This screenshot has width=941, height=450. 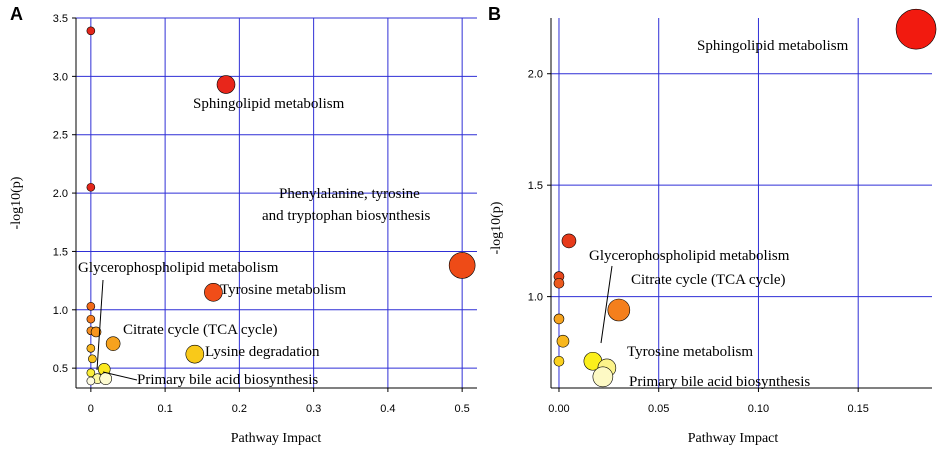 What do you see at coordinates (60, 19) in the screenshot?
I see `y-tick-label: 3.5` at bounding box center [60, 19].